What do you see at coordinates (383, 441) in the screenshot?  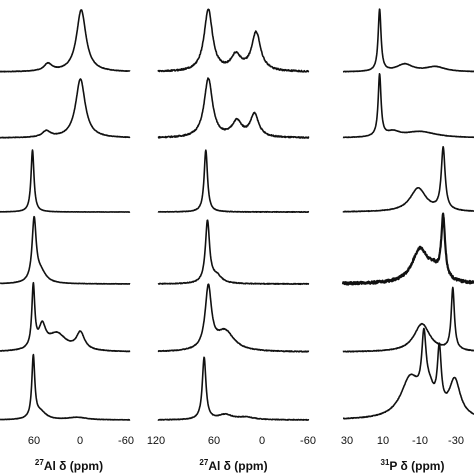 I see `x-tick-label: 10` at bounding box center [383, 441].